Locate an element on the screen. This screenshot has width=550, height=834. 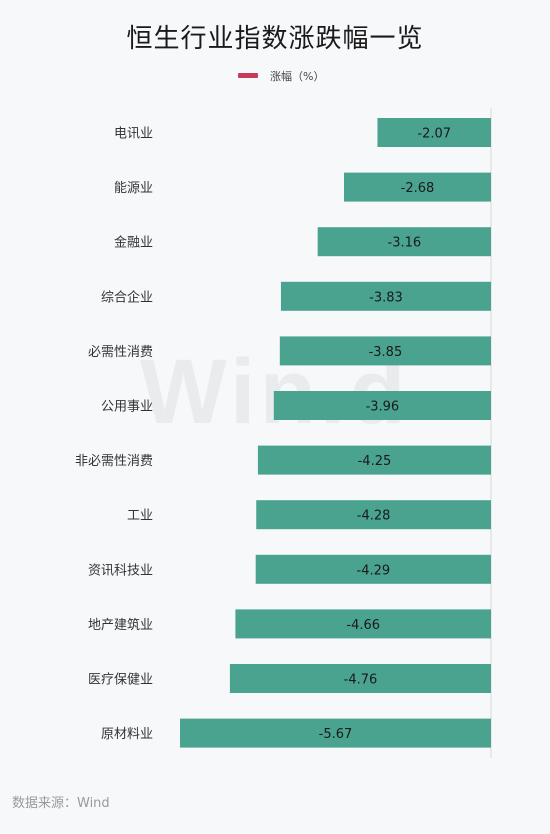
category-tick-label: 资讯科技业 is located at coordinates (120, 570).